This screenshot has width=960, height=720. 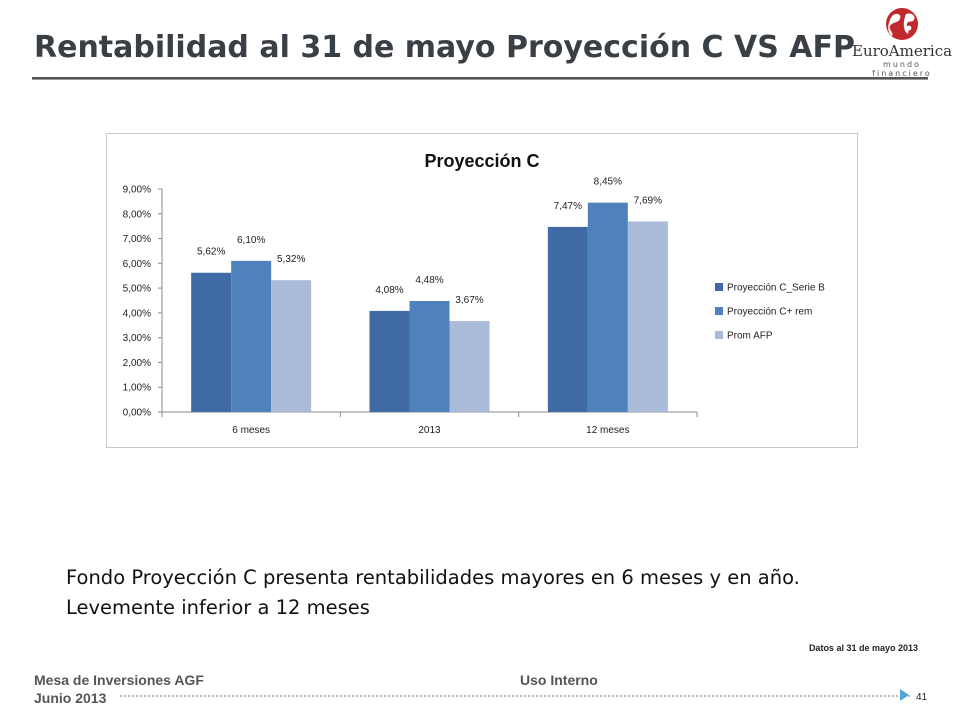 I want to click on y-tick-label: 4,00%, so click(x=137, y=313).